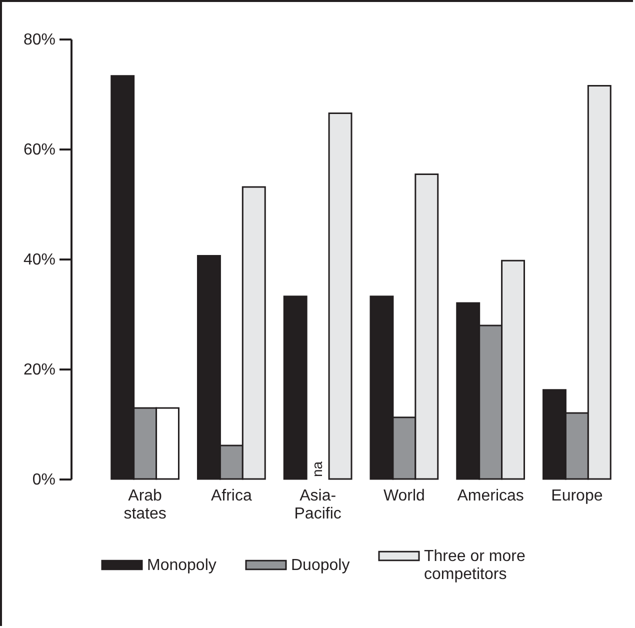 The width and height of the screenshot is (635, 628). Describe the element at coordinates (316, 469) in the screenshot. I see `annotation: na` at that location.